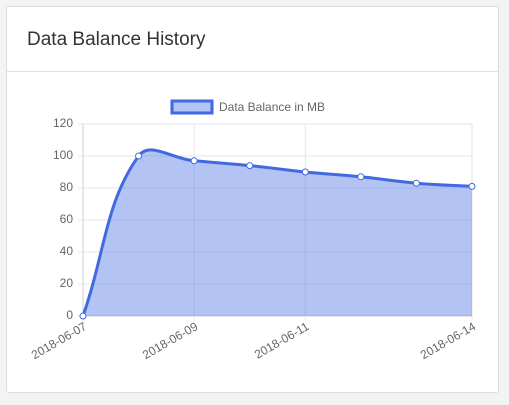 The width and height of the screenshot is (509, 405). What do you see at coordinates (448, 340) in the screenshot?
I see `x-tick-label: 2018-06-14` at bounding box center [448, 340].